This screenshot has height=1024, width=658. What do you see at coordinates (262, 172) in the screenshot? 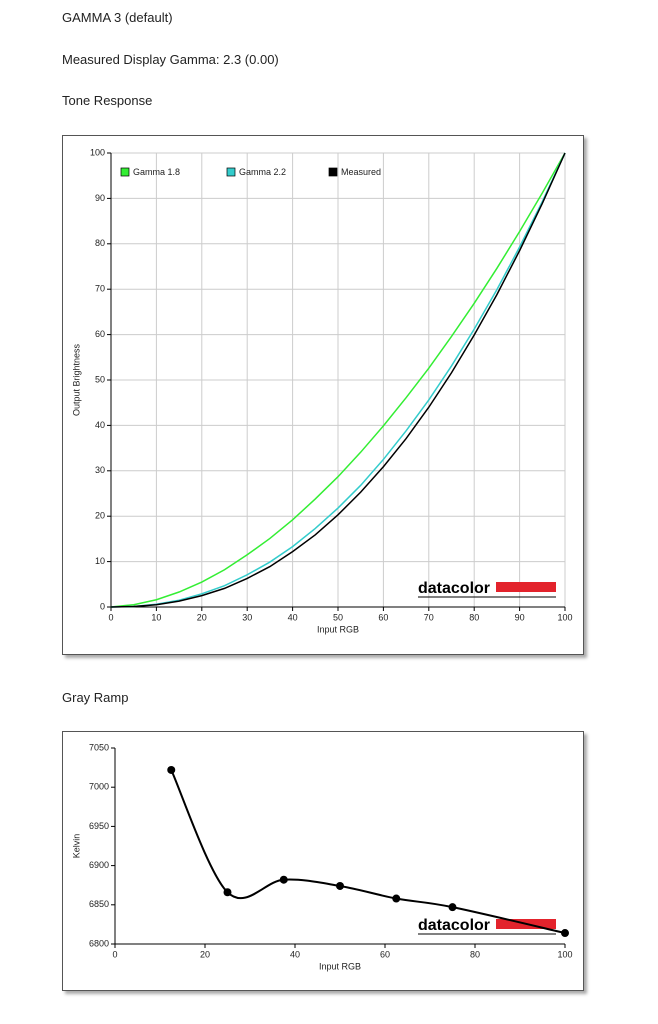
I see `legend-label: Gamma 2.2` at bounding box center [262, 172].